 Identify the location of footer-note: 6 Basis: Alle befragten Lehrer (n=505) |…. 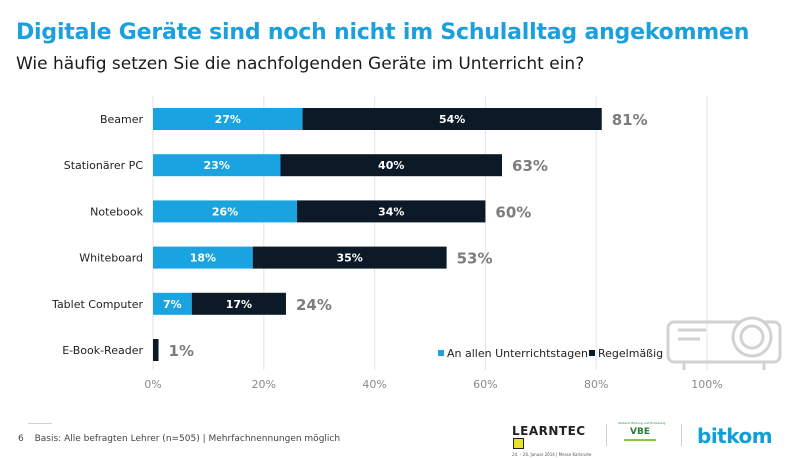
(179, 439).